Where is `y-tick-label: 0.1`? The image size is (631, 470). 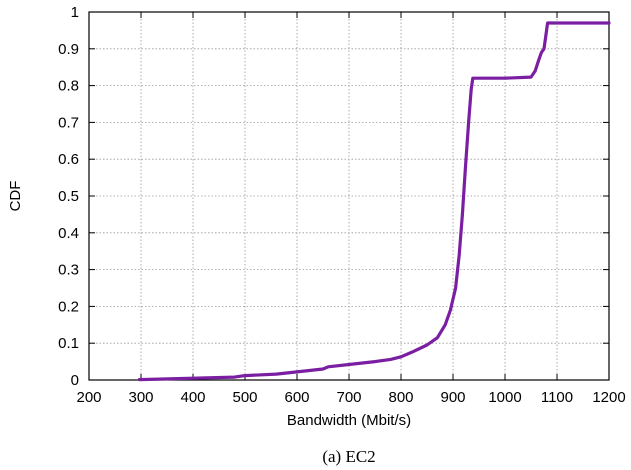 y-tick-label: 0.1 is located at coordinates (68, 343).